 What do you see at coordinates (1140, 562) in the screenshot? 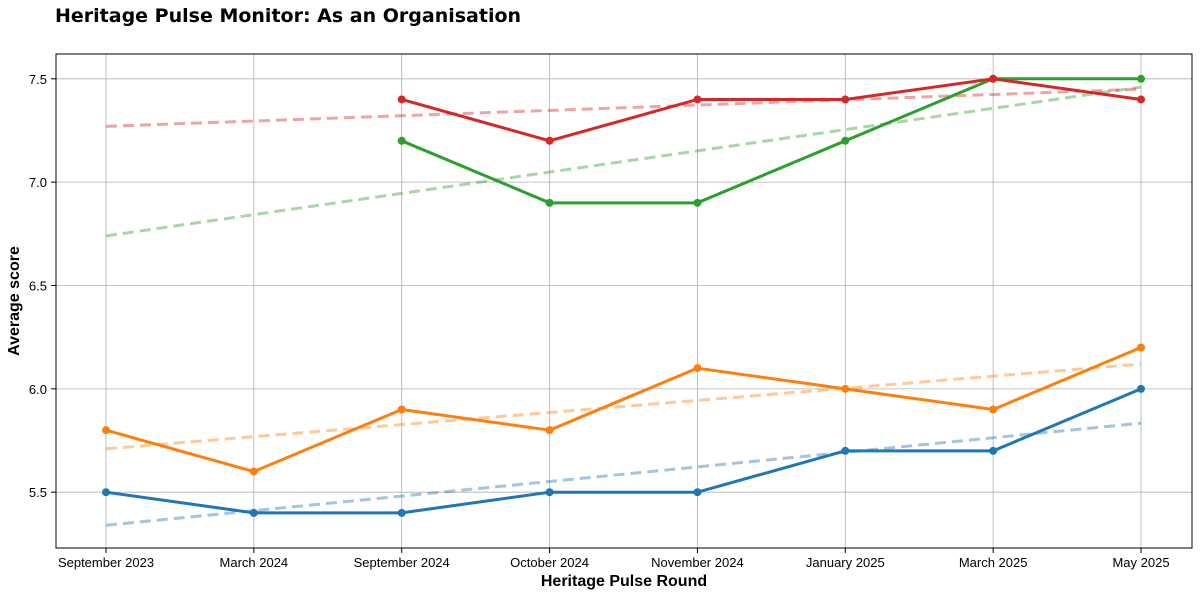
I see `x-tick-label: May 2025` at bounding box center [1140, 562].